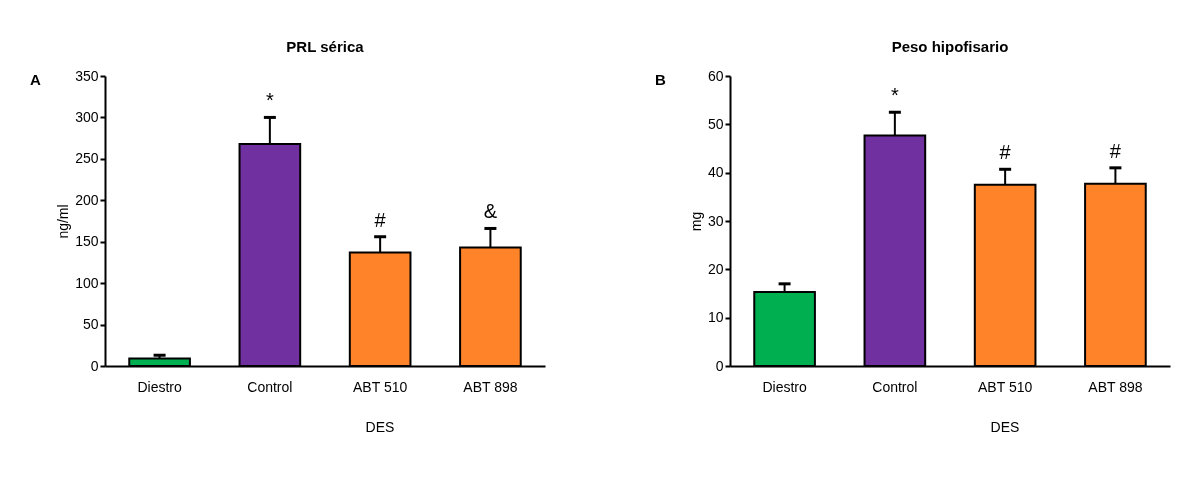  Describe the element at coordinates (715, 75) in the screenshot. I see `y-tick-label: 60` at that location.